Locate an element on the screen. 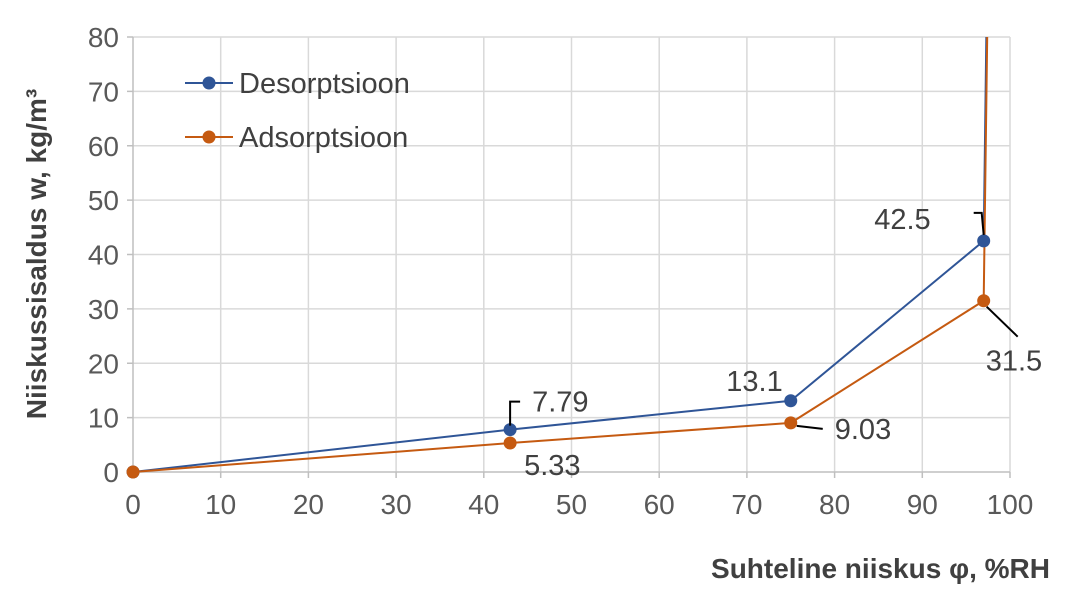 The width and height of the screenshot is (1072, 596). data-label: 31.5 is located at coordinates (1014, 362).